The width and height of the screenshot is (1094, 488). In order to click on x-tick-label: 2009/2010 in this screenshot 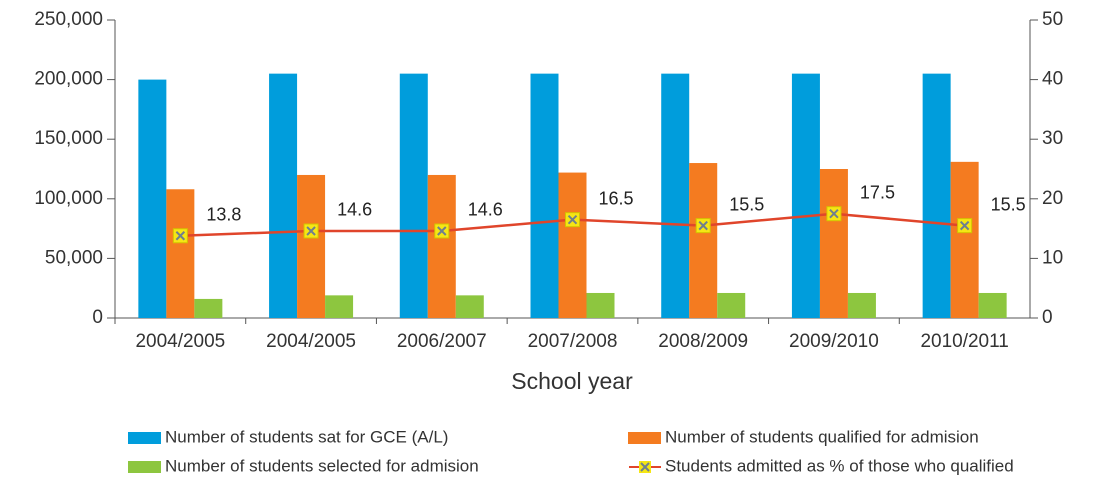, I will do `click(834, 341)`.